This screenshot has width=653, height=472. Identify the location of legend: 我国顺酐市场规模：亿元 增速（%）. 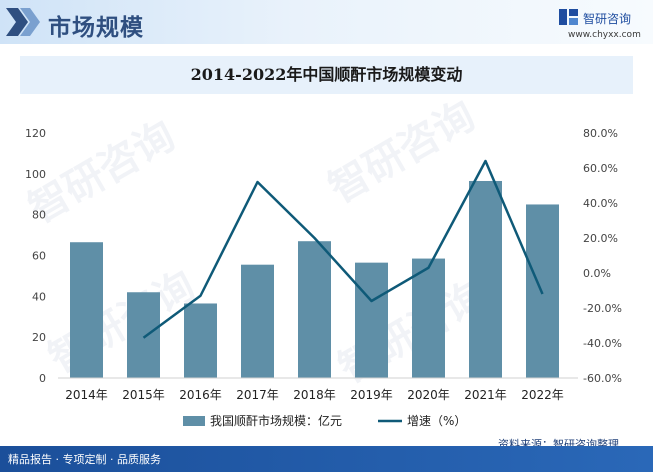
(324, 420).